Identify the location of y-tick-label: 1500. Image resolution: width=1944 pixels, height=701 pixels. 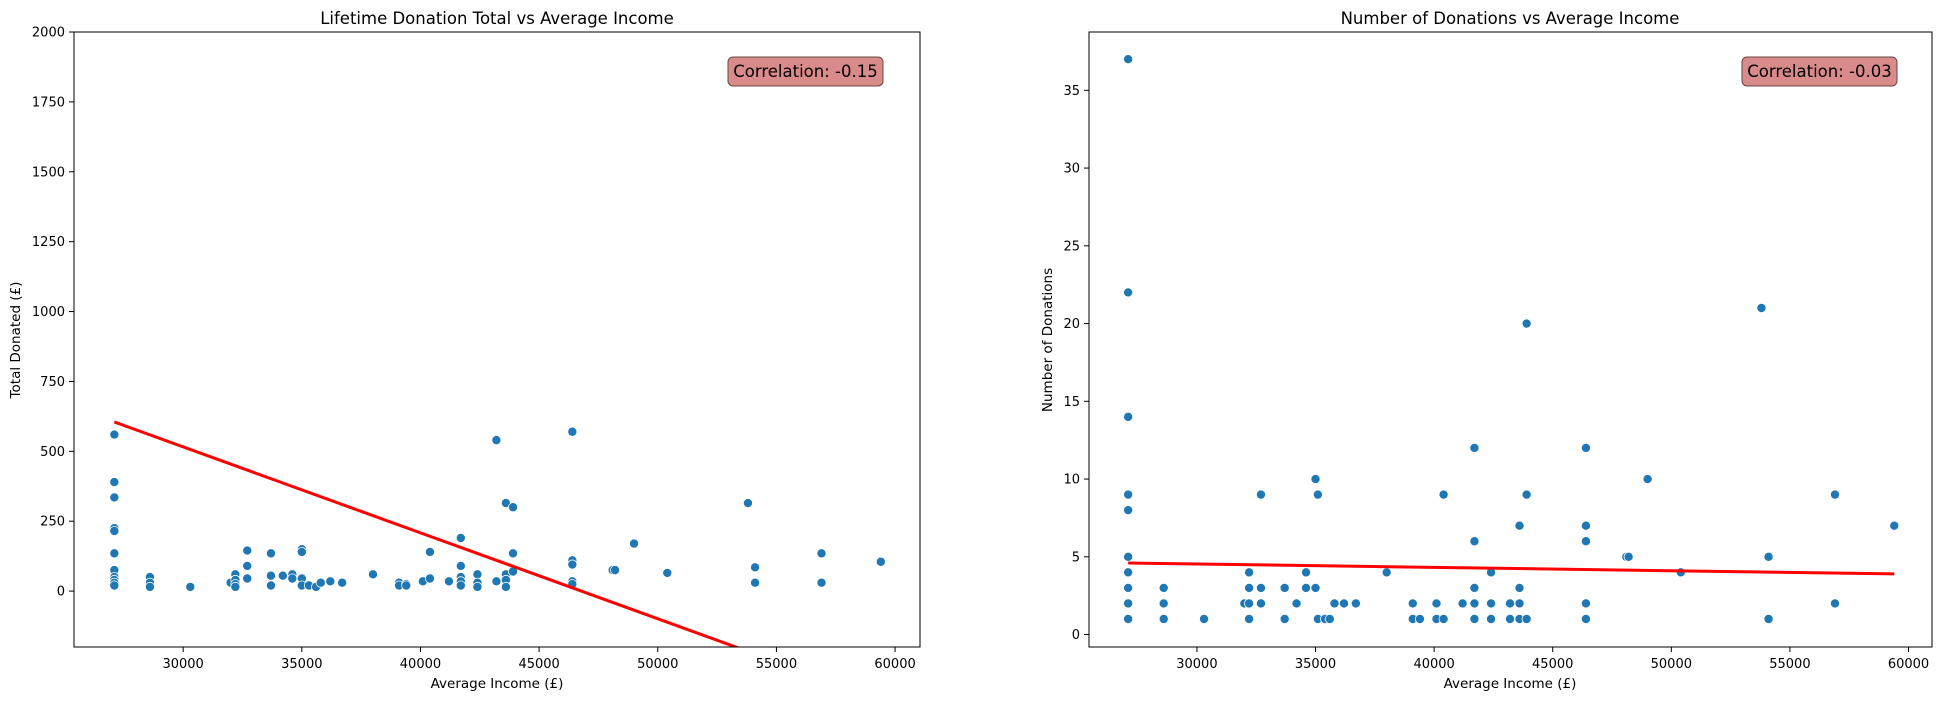
(48, 172).